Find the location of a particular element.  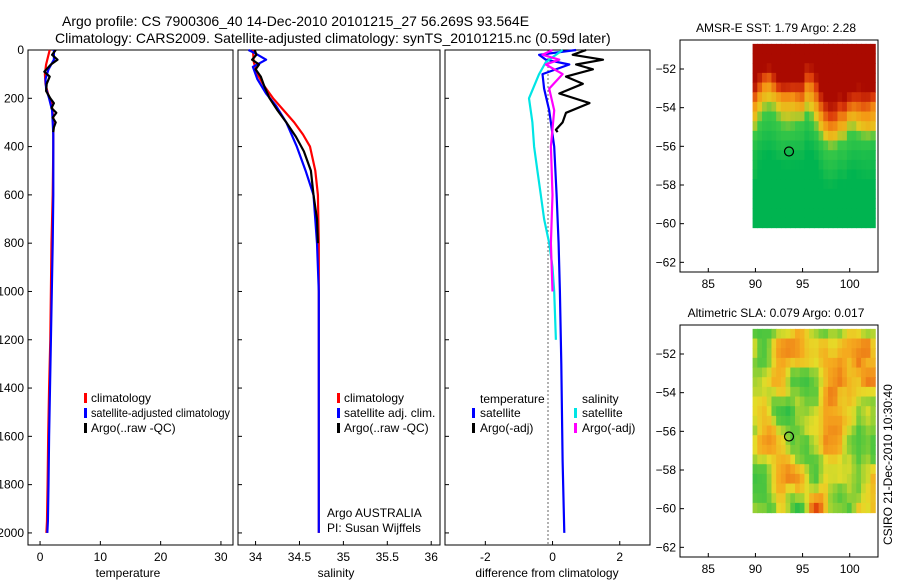

legend-label-argo: Argo(..raw -QC) is located at coordinates (386, 428).